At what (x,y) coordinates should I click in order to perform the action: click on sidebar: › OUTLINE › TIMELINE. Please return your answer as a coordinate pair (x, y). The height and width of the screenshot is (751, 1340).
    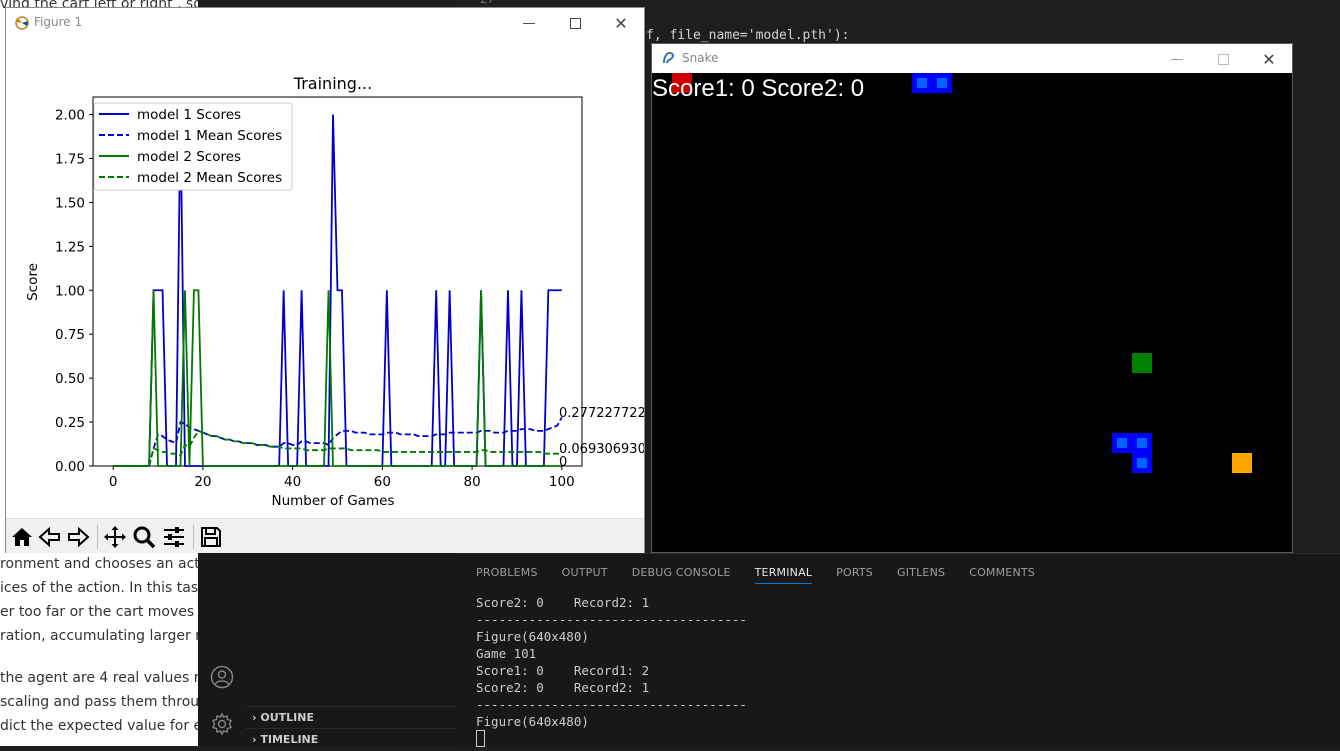
    Looking at the image, I should click on (351, 649).